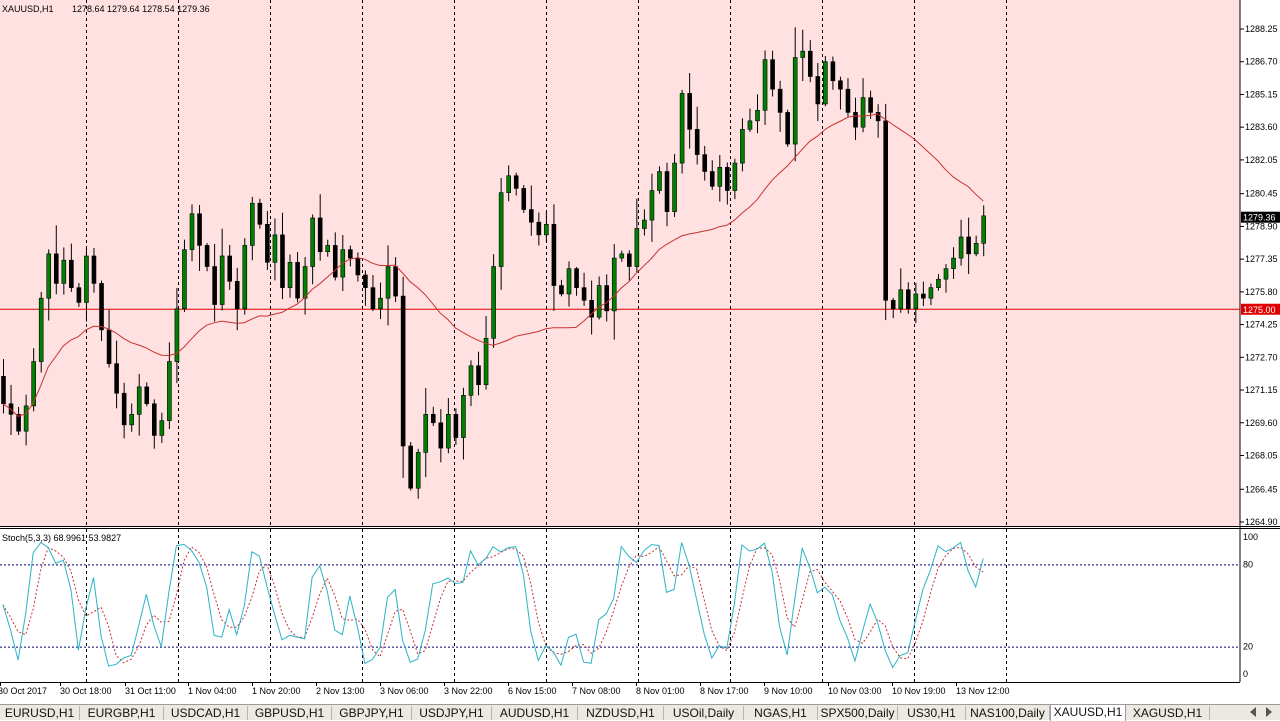  Describe the element at coordinates (1261, 62) in the screenshot. I see `price-tick-label: 1286.70` at that location.